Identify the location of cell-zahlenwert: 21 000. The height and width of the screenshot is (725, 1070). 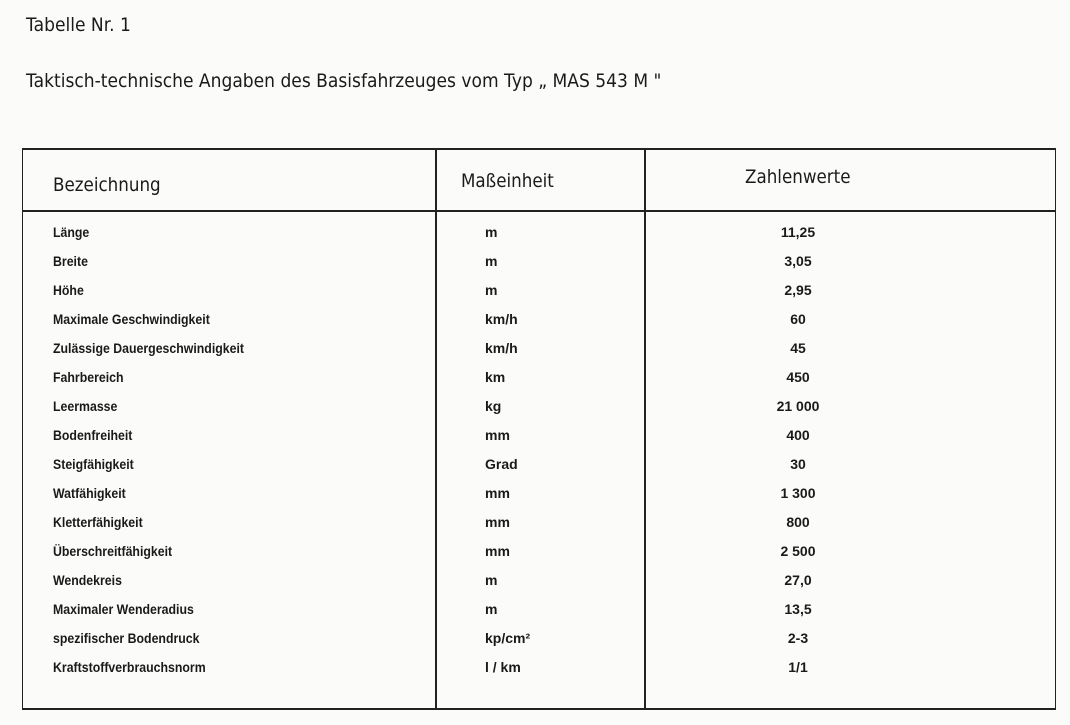
(798, 406).